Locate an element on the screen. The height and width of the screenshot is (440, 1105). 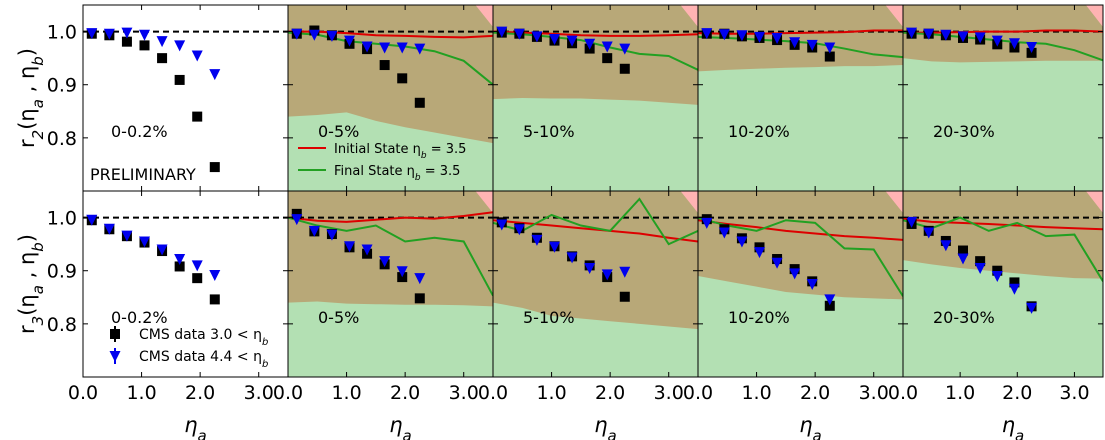
centrality-label: 0-5% is located at coordinates (338, 317).